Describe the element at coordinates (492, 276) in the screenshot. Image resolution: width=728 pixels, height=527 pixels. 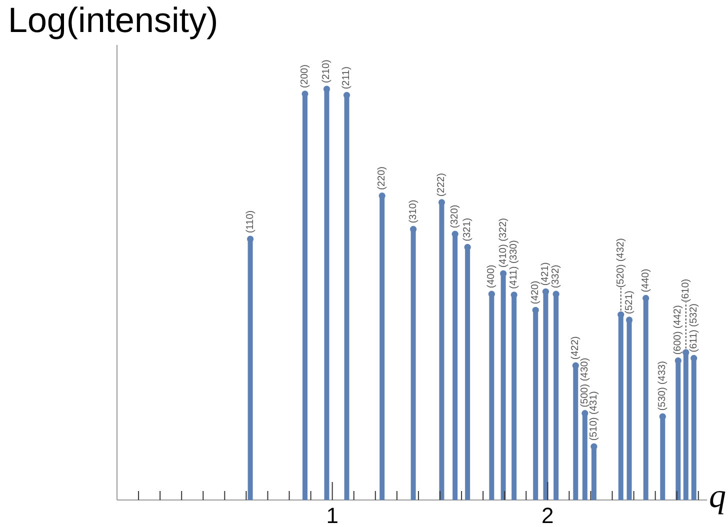
I see `annotation: (400)` at that location.